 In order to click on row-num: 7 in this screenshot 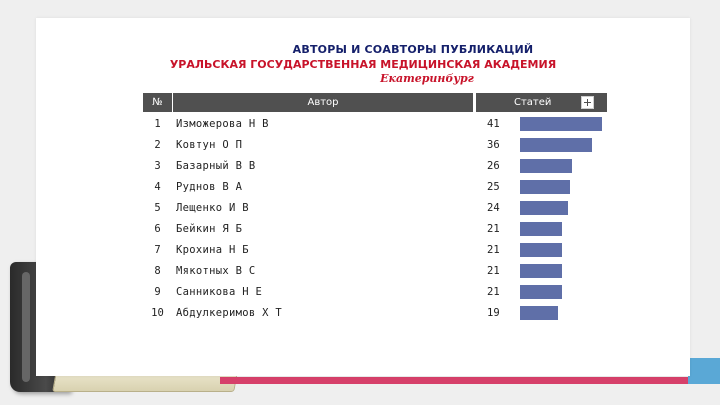, I will do `click(157, 250)`.